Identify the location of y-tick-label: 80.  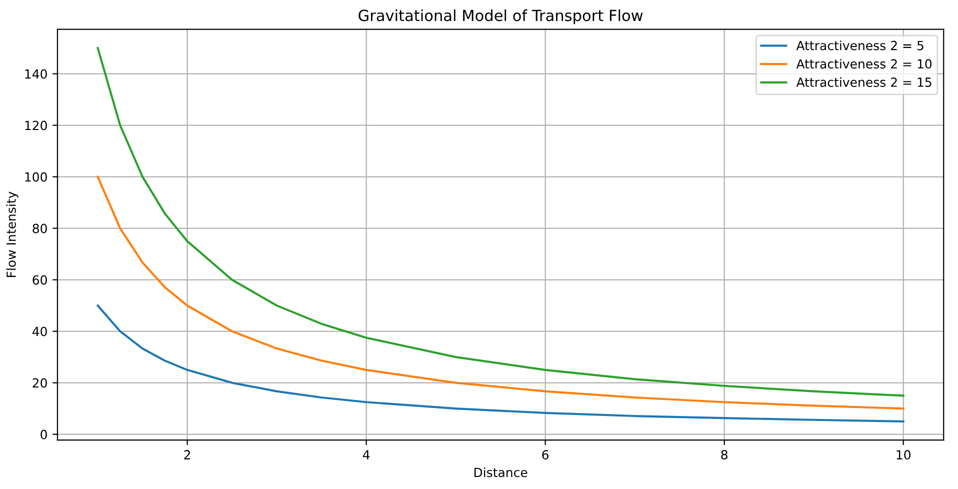
(39, 229).